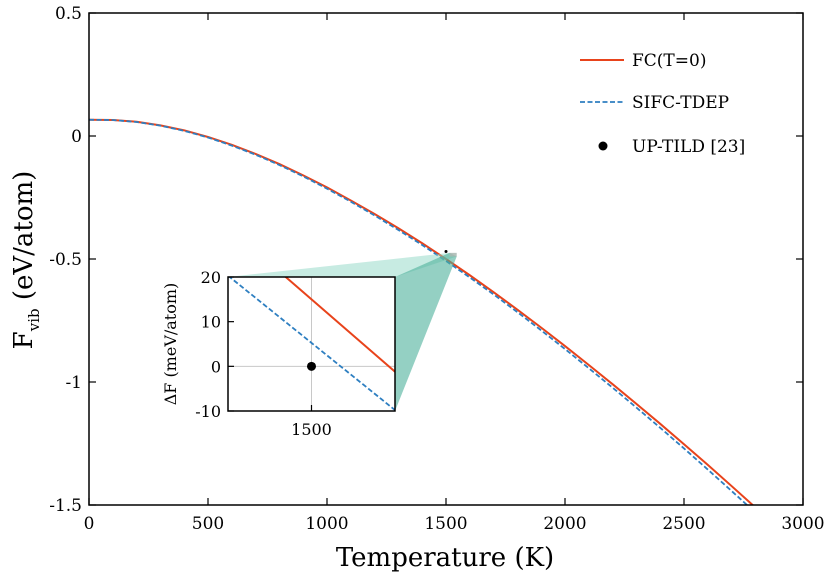 This screenshot has width=830, height=575. Describe the element at coordinates (342, 264) in the screenshot. I see `inset-connector-top` at that location.